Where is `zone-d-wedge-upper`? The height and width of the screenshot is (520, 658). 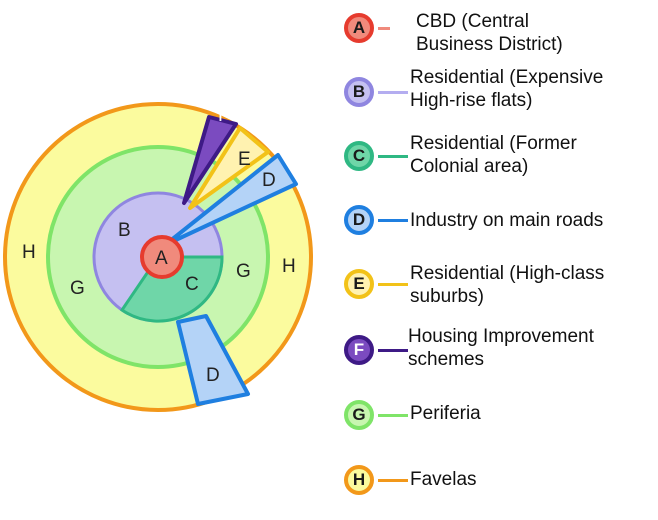
zone-d-wedge-upper is located at coordinates (230, 200).